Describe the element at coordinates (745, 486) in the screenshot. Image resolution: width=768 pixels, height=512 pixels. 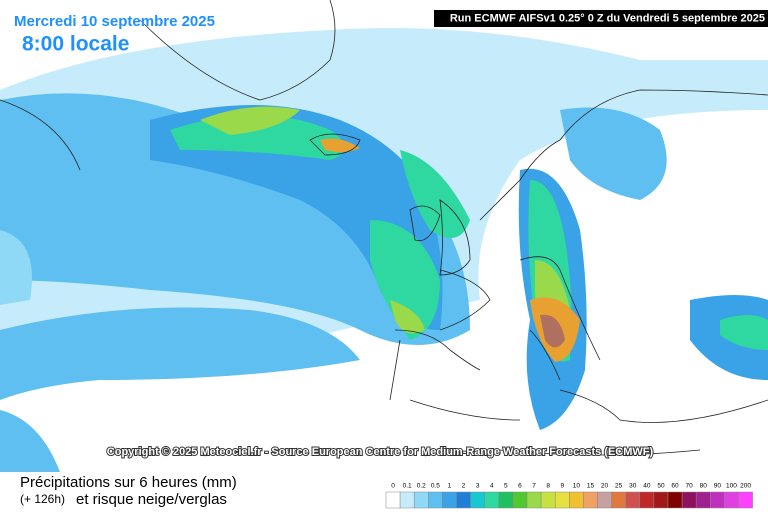
I see `scale-label: 200` at that location.